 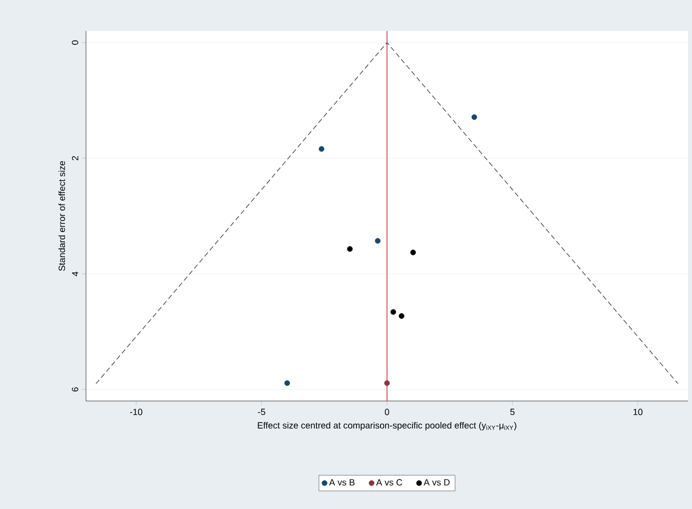 I want to click on y-tick-label: 0, so click(x=75, y=42).